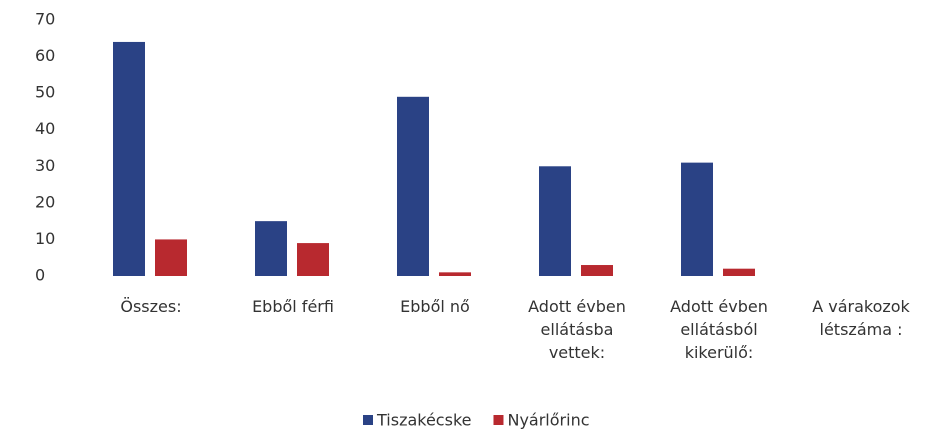  Describe the element at coordinates (151, 306) in the screenshot. I see `x-tick-label: Összes:` at that location.